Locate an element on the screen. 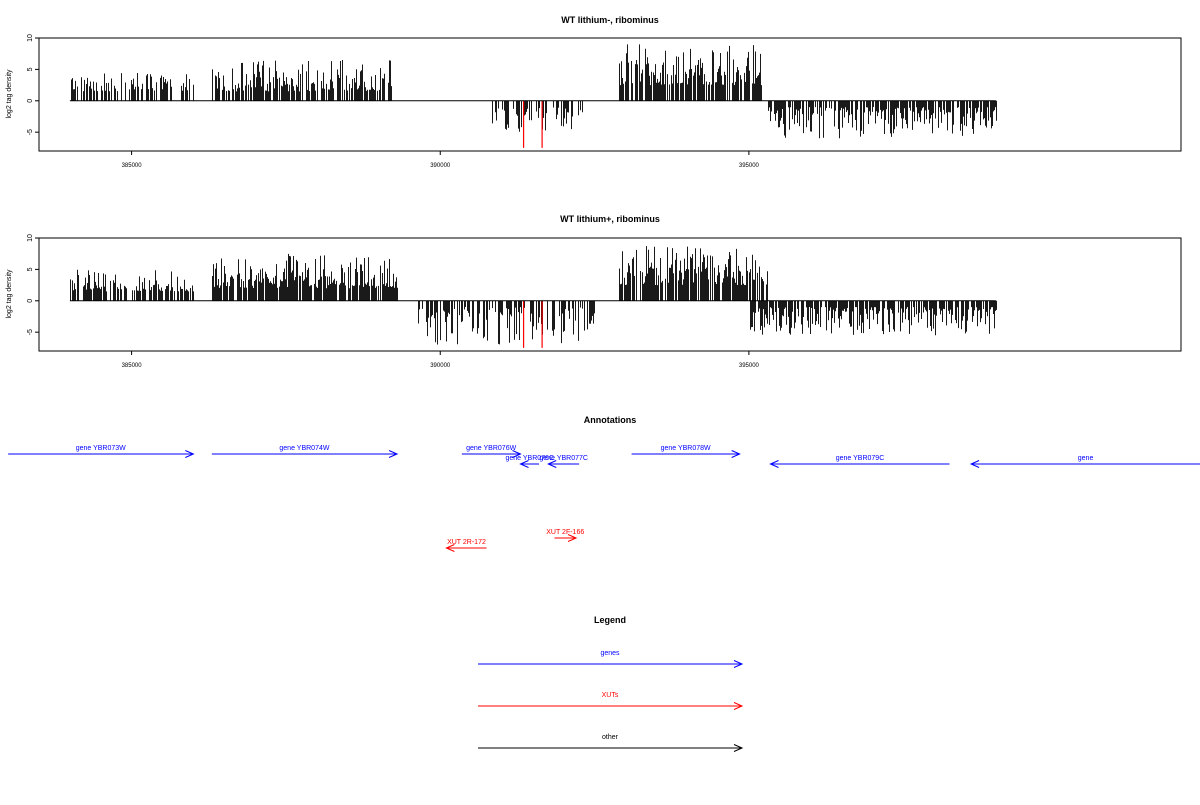  legend-title: Legend is located at coordinates (610, 620).